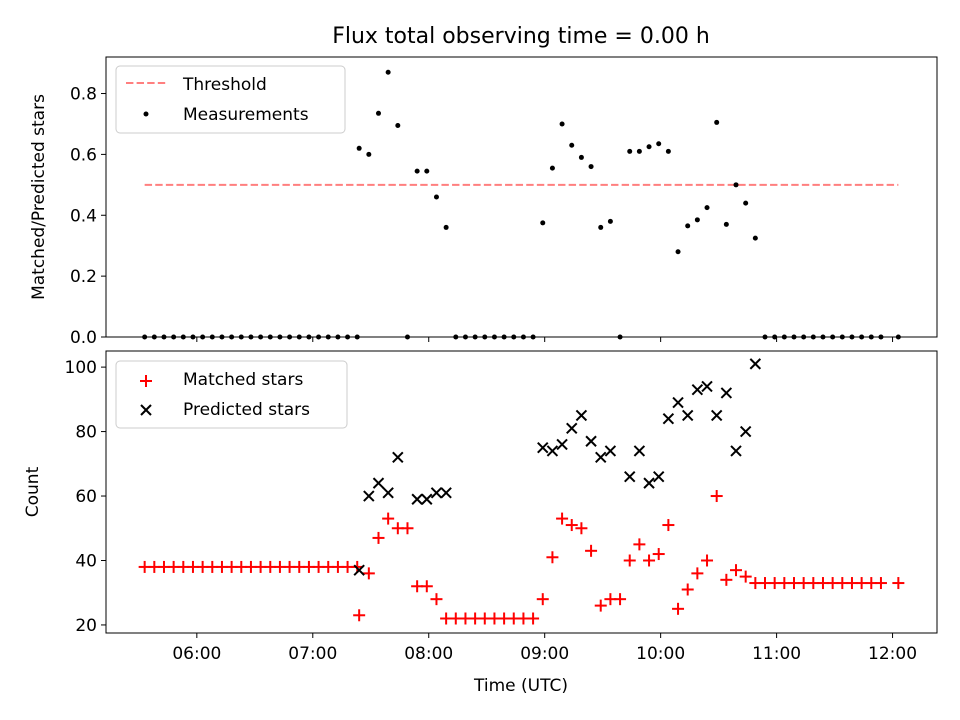 Image resolution: width=960 pixels, height=720 pixels. What do you see at coordinates (892, 654) in the screenshot?
I see `bottom-xtick-label: 12:00` at bounding box center [892, 654].